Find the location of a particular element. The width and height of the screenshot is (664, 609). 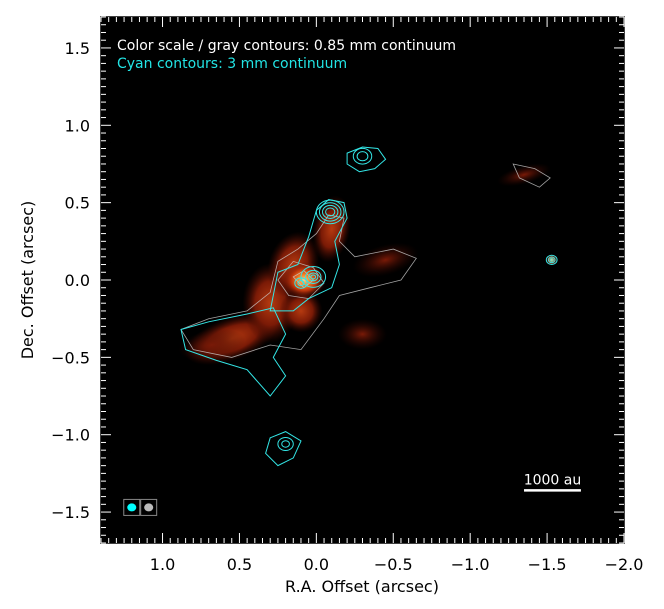

y-tick-label: 0.0 is located at coordinates (77, 280).